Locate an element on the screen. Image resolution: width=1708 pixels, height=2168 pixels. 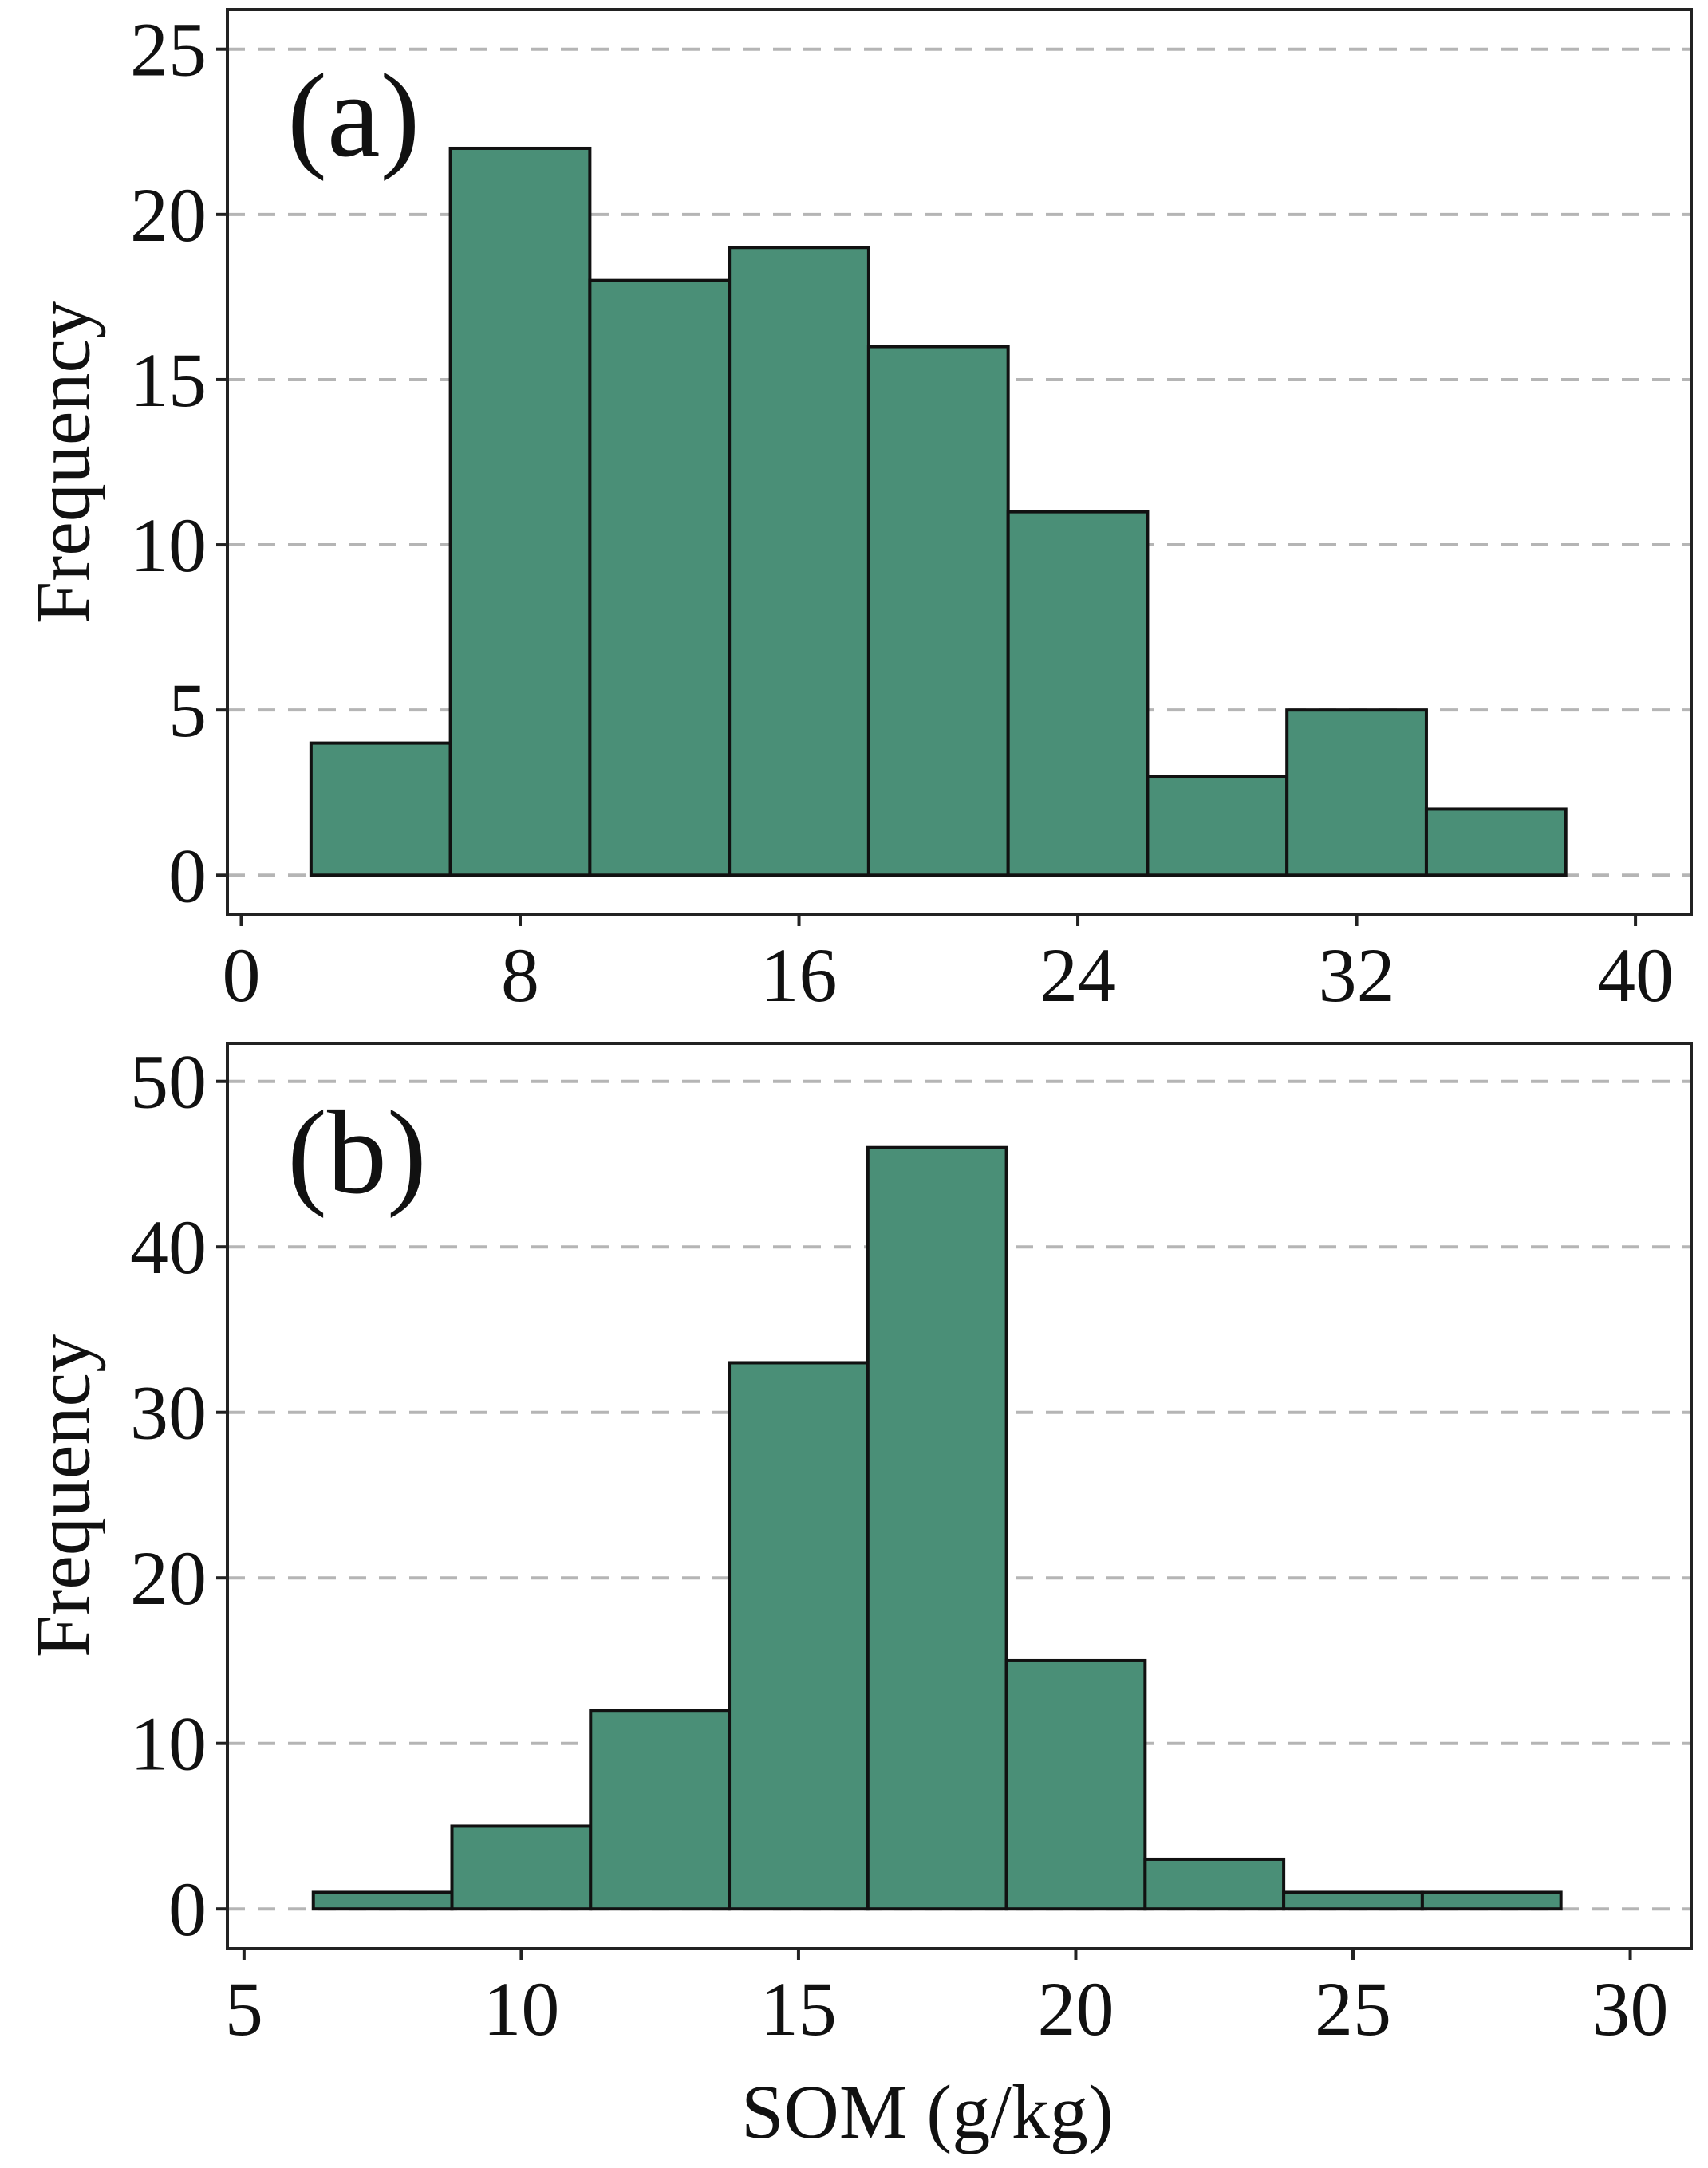
panel-b-label: (b) is located at coordinates (357, 1152).